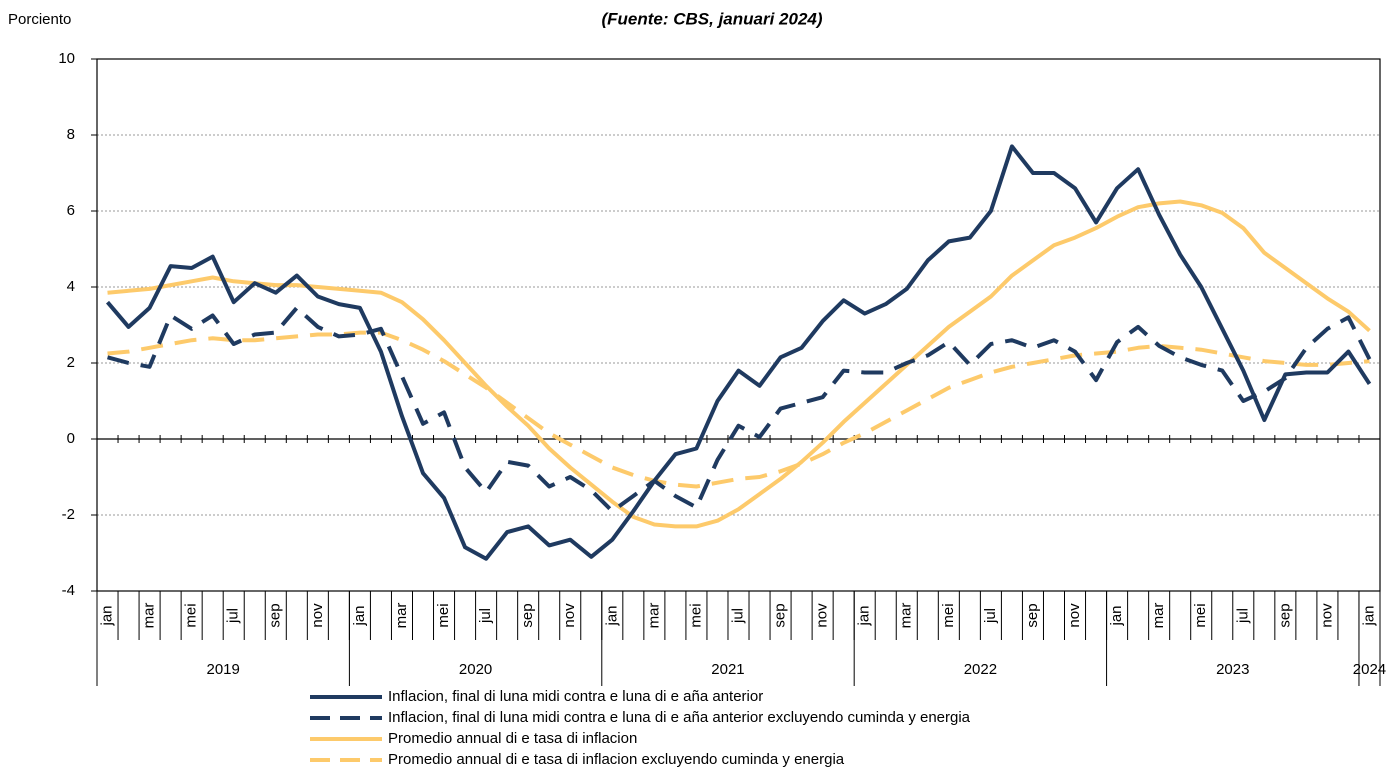 Image resolution: width=1395 pixels, height=780 pixels. I want to click on y-tick-label: -4, so click(68, 590).